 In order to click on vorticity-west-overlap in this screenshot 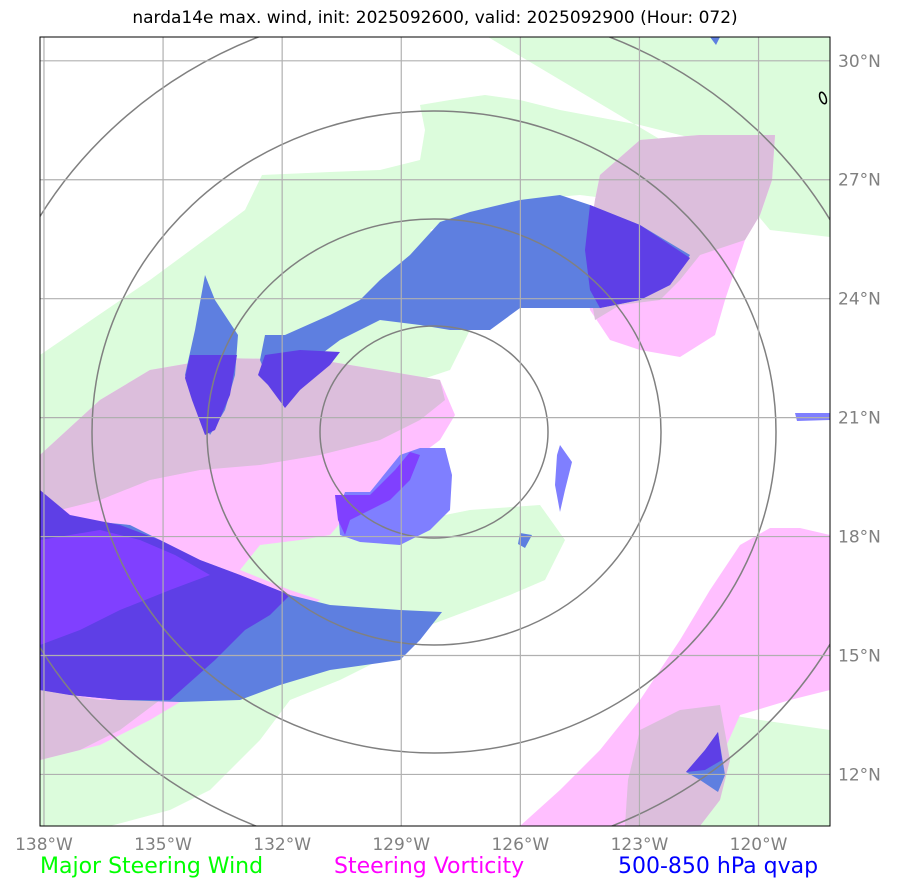, I will do `click(242, 435)`.